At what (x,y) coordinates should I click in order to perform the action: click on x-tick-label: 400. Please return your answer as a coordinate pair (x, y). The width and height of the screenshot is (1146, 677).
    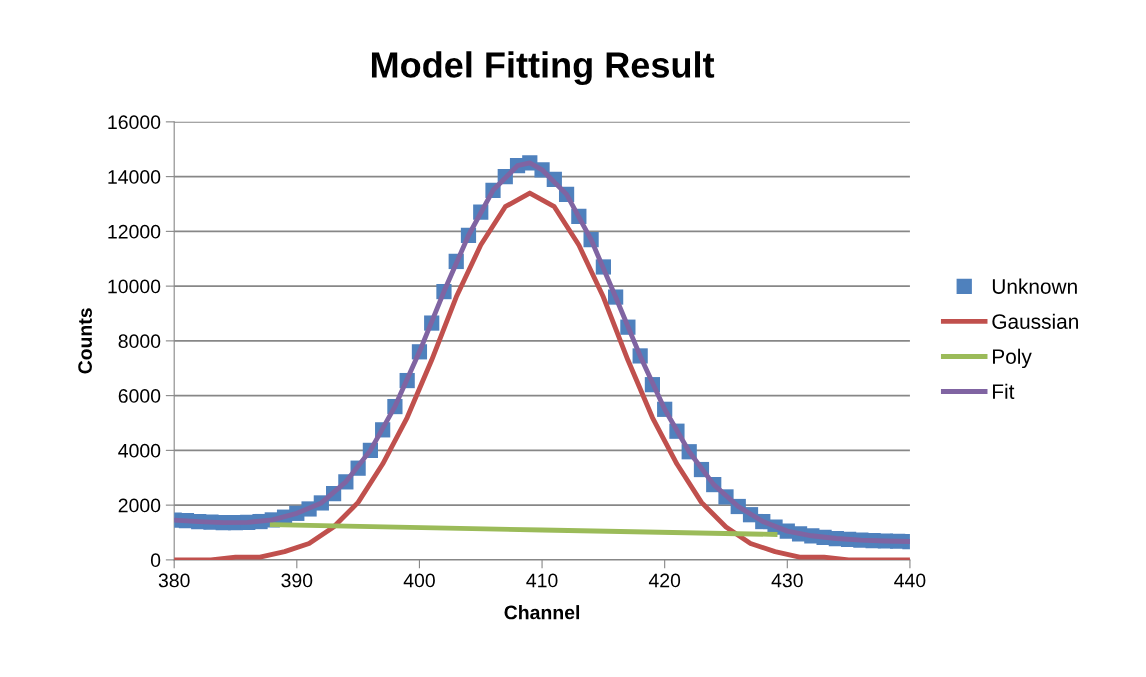
    Looking at the image, I should click on (419, 580).